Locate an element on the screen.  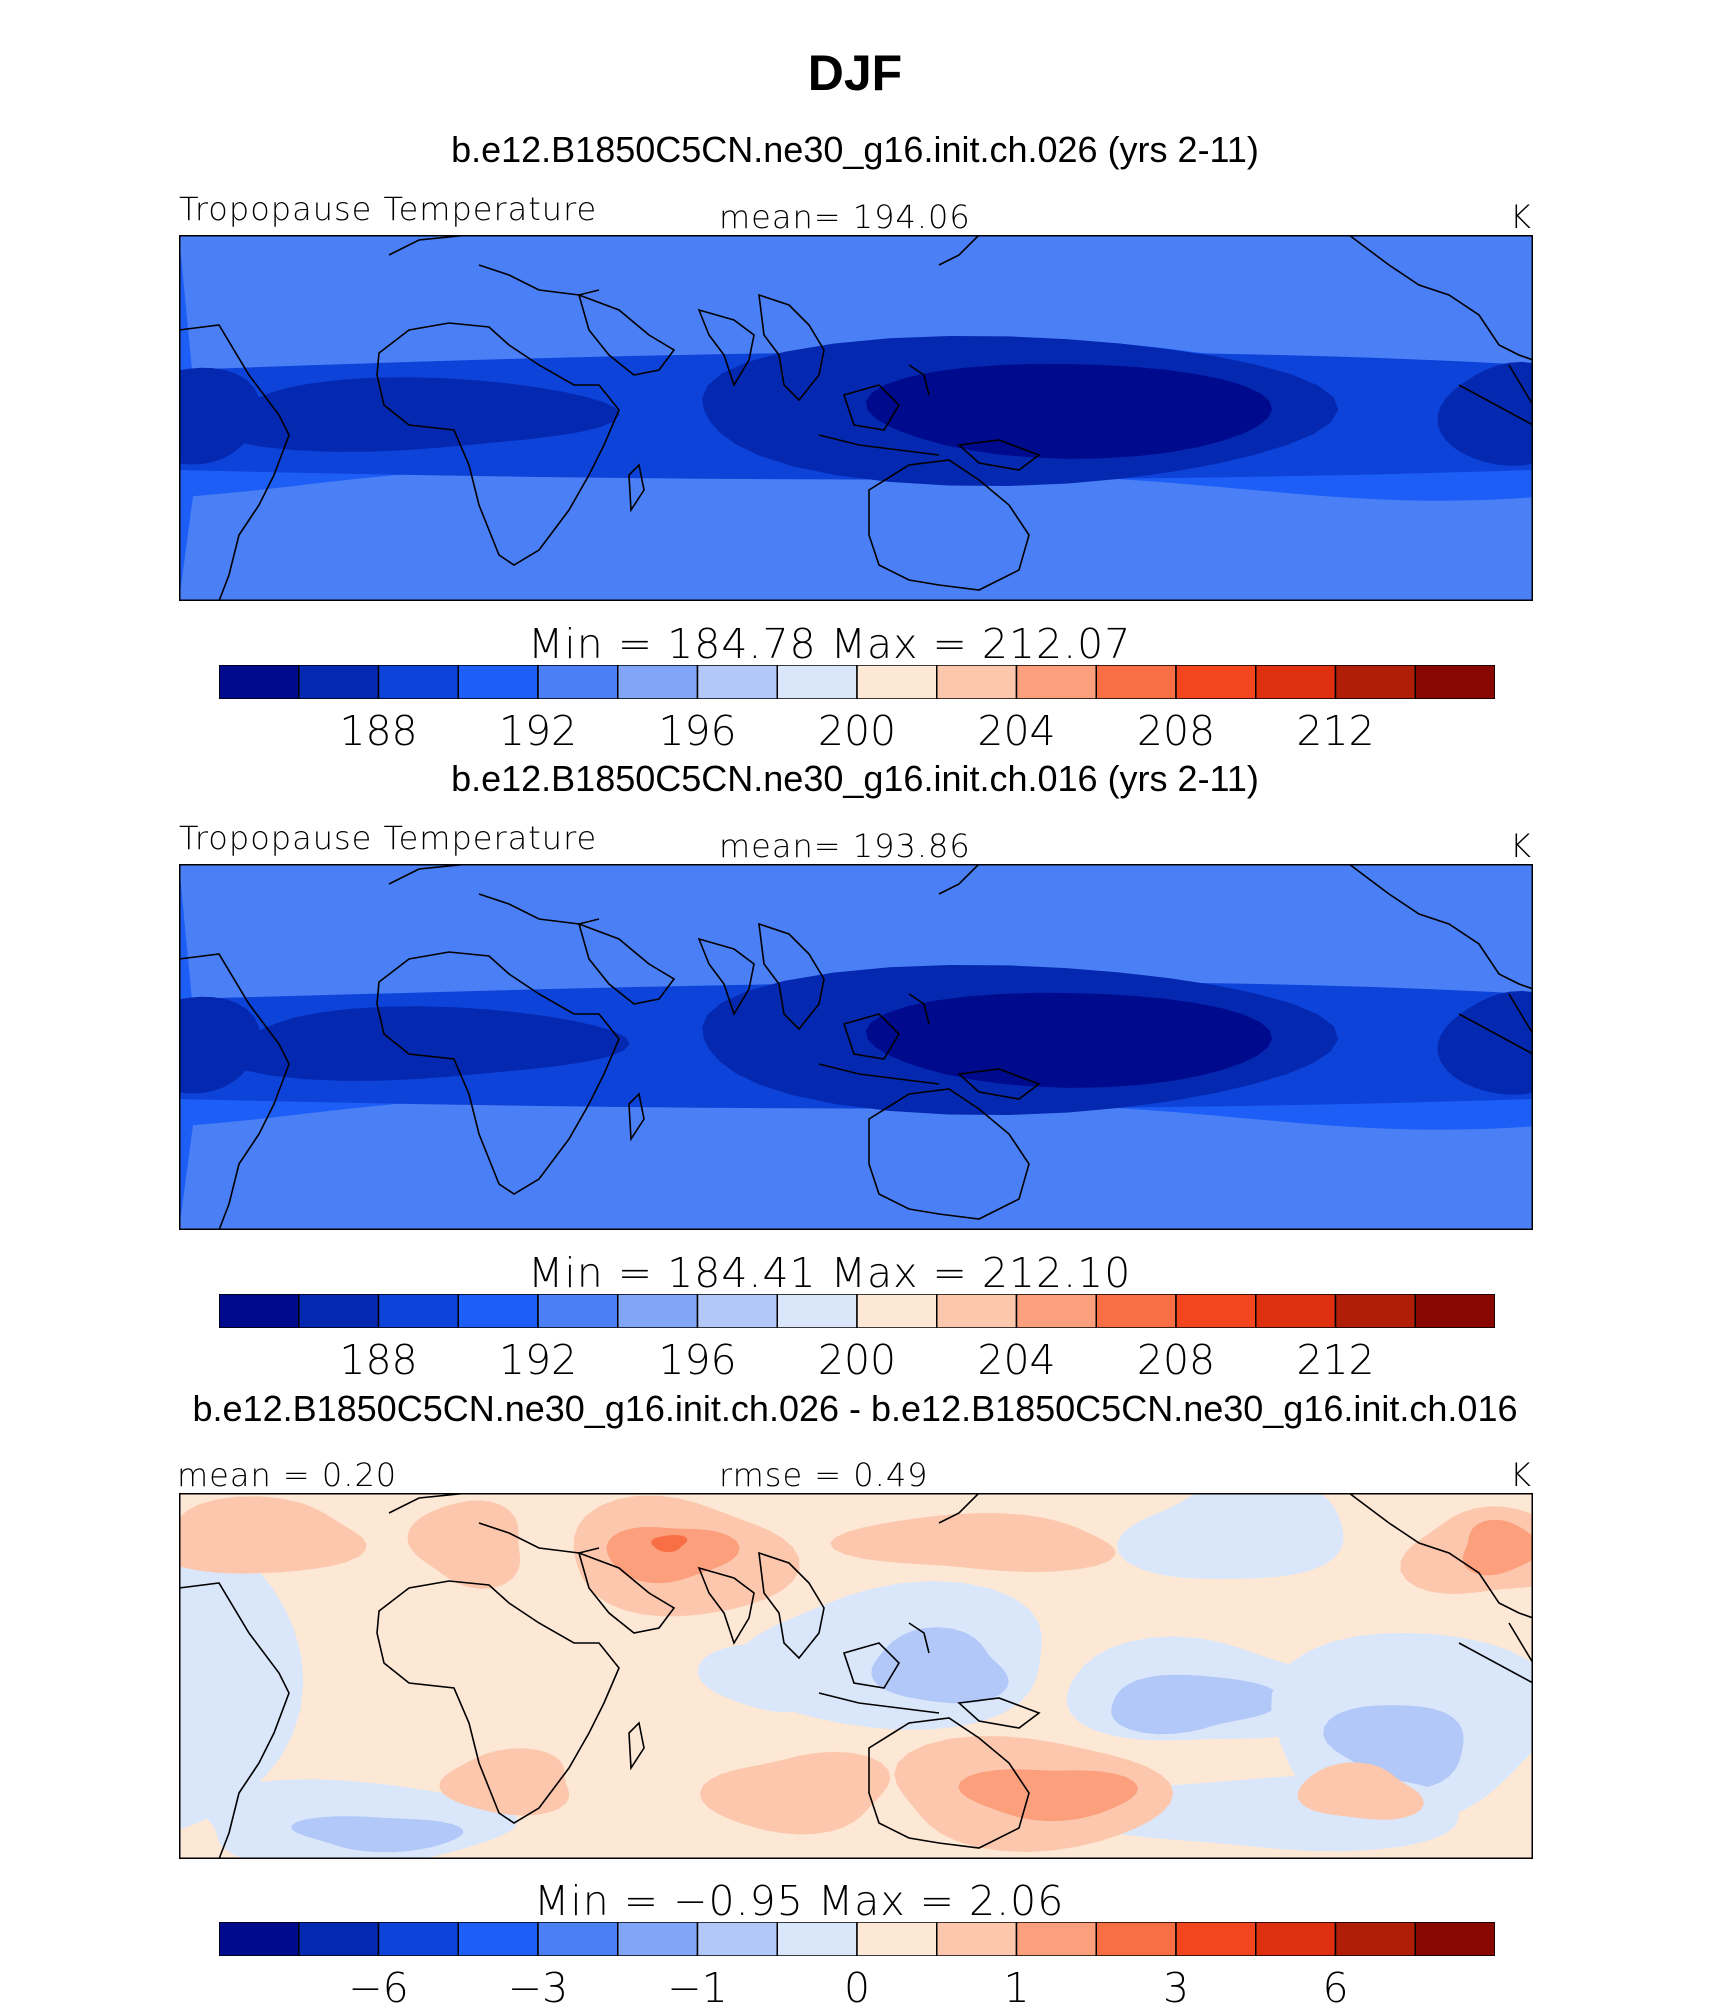
panel-2-variable-label: Tropopause Temperature is located at coordinates (388, 838).